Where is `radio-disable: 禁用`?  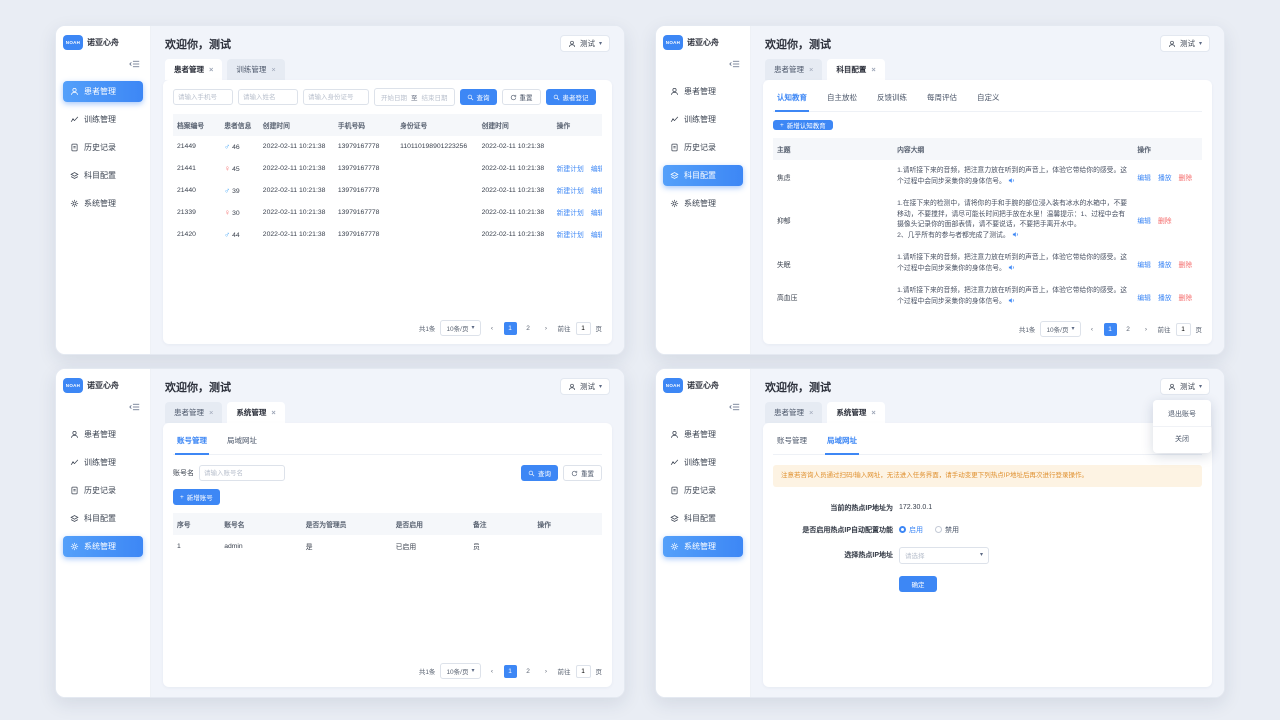
radio-disable: 禁用 is located at coordinates (947, 530).